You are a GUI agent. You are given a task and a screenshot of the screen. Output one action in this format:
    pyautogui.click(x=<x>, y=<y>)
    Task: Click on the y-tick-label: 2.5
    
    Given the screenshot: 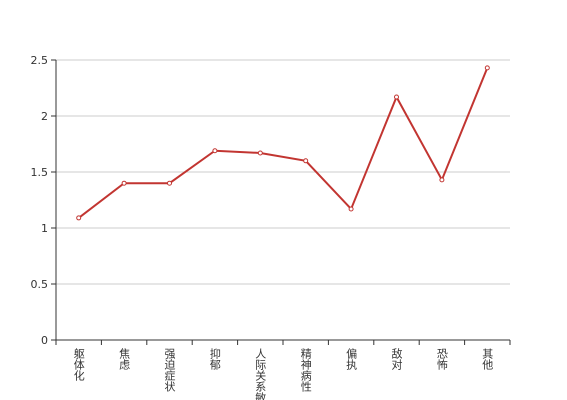 What is the action you would take?
    pyautogui.click(x=40, y=60)
    